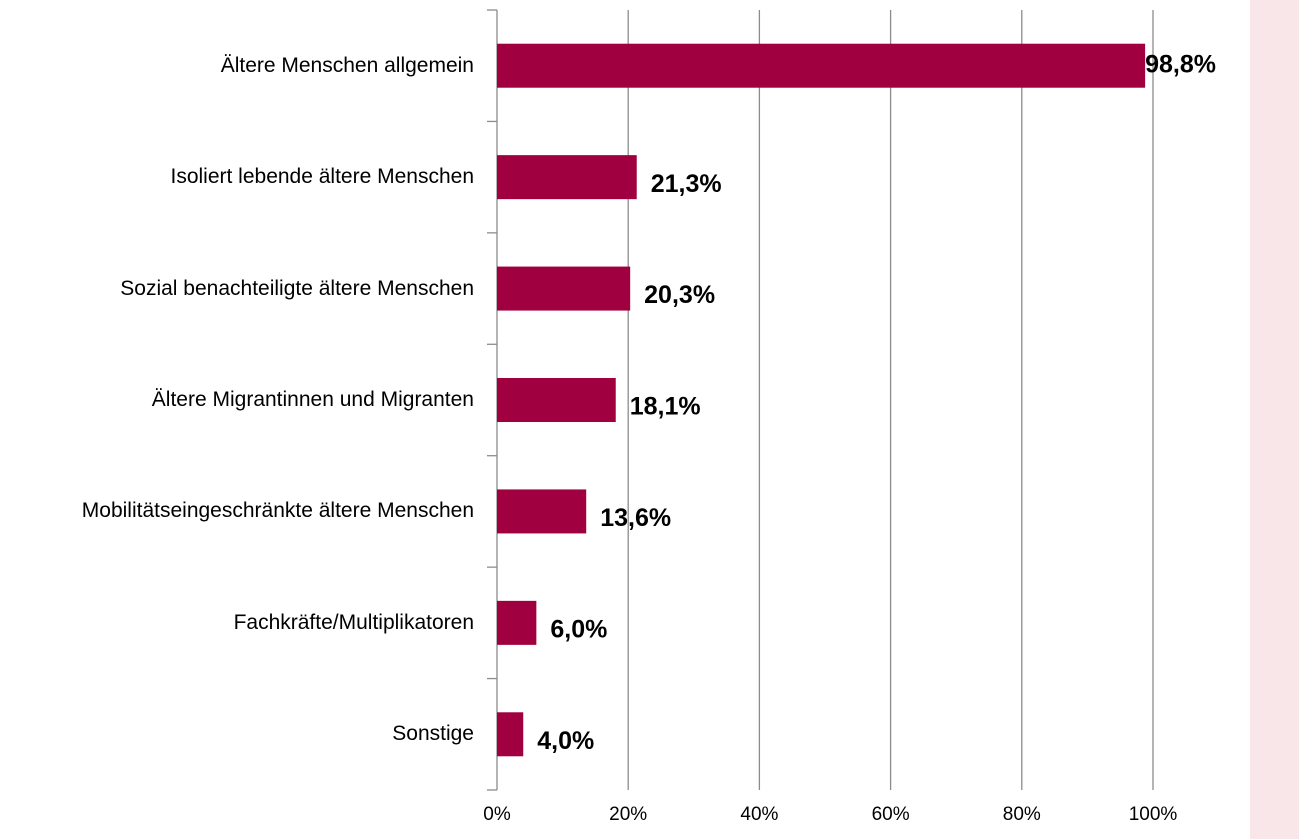 This screenshot has width=1299, height=839. What do you see at coordinates (497, 814) in the screenshot?
I see `x-tick-label: 0%` at bounding box center [497, 814].